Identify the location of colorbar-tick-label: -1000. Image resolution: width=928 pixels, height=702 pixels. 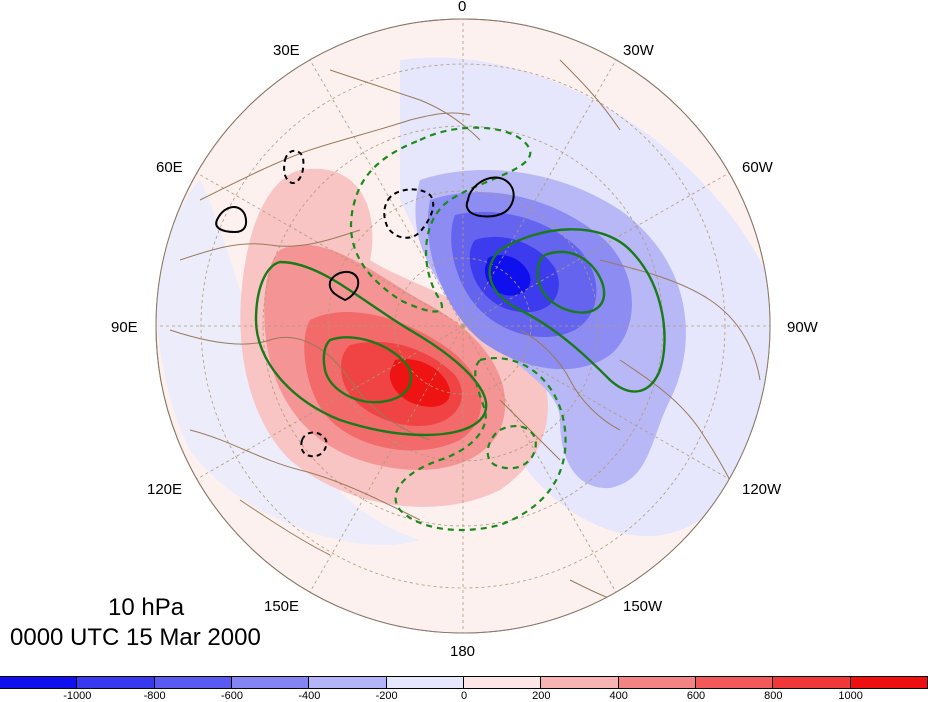
(77, 696).